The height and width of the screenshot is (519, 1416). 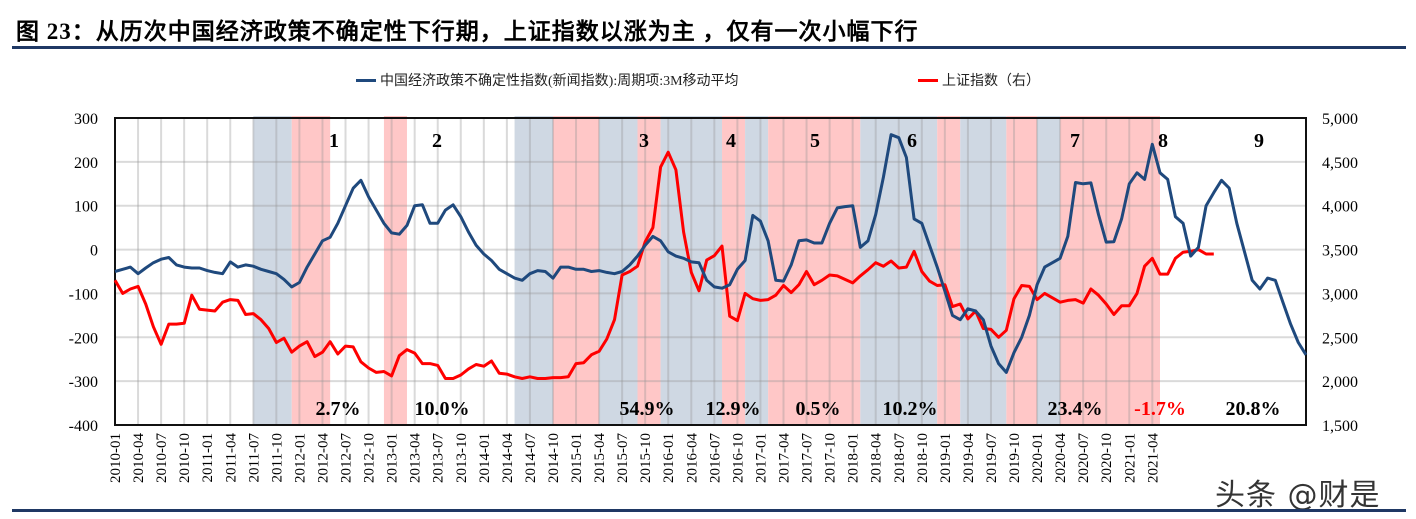 I want to click on period-number-label: 6, so click(x=912, y=141).